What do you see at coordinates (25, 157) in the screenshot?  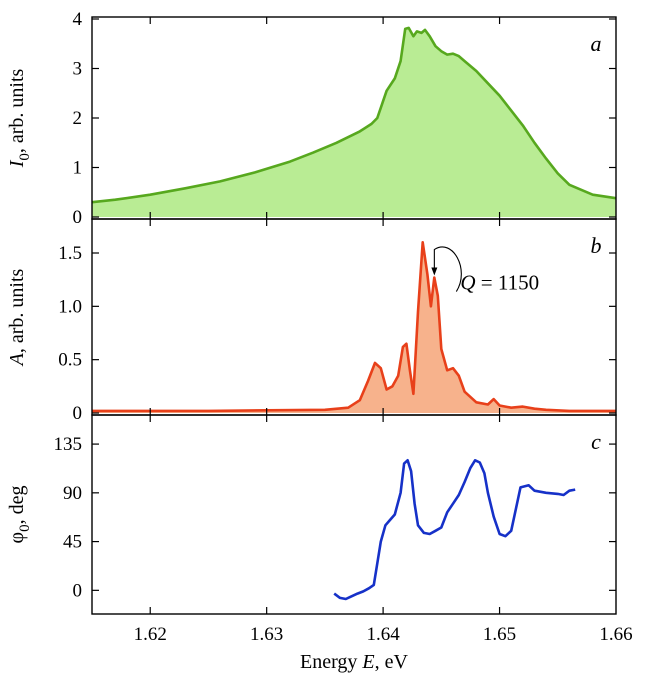 I see `ylabel-sub-a: 0` at bounding box center [25, 157].